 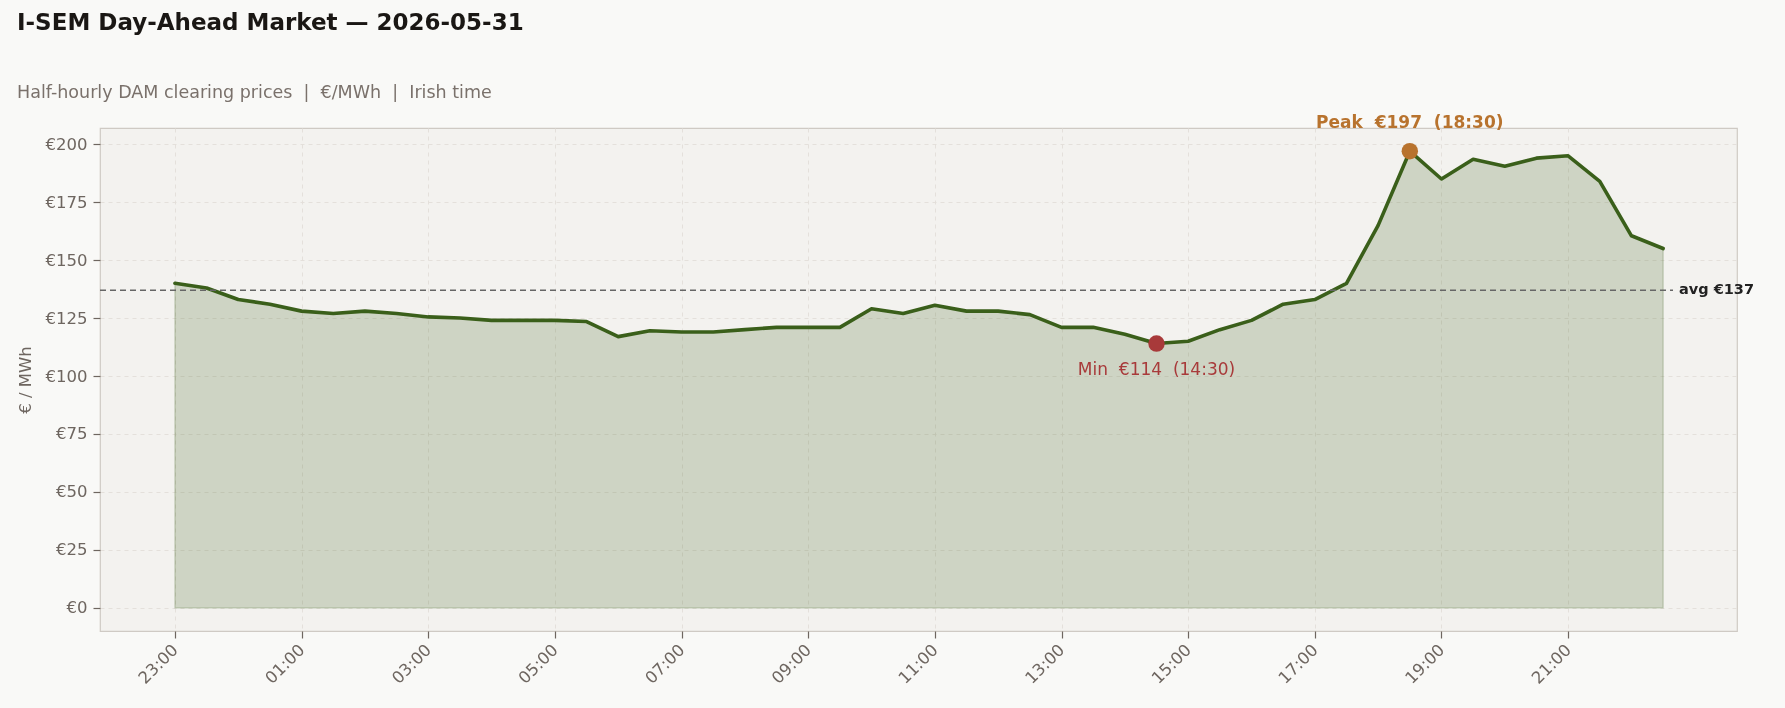 What do you see at coordinates (66, 318) in the screenshot?
I see `y-tick-label: €125` at bounding box center [66, 318].